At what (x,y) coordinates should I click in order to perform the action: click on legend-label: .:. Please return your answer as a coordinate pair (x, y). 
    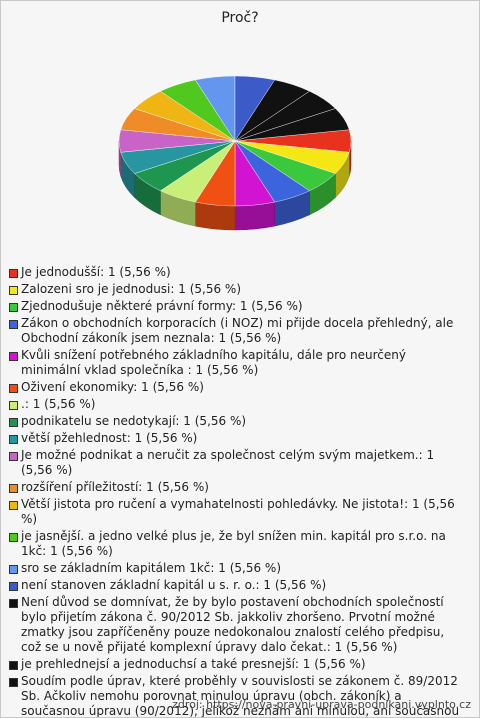
    Looking at the image, I should click on (25, 404).